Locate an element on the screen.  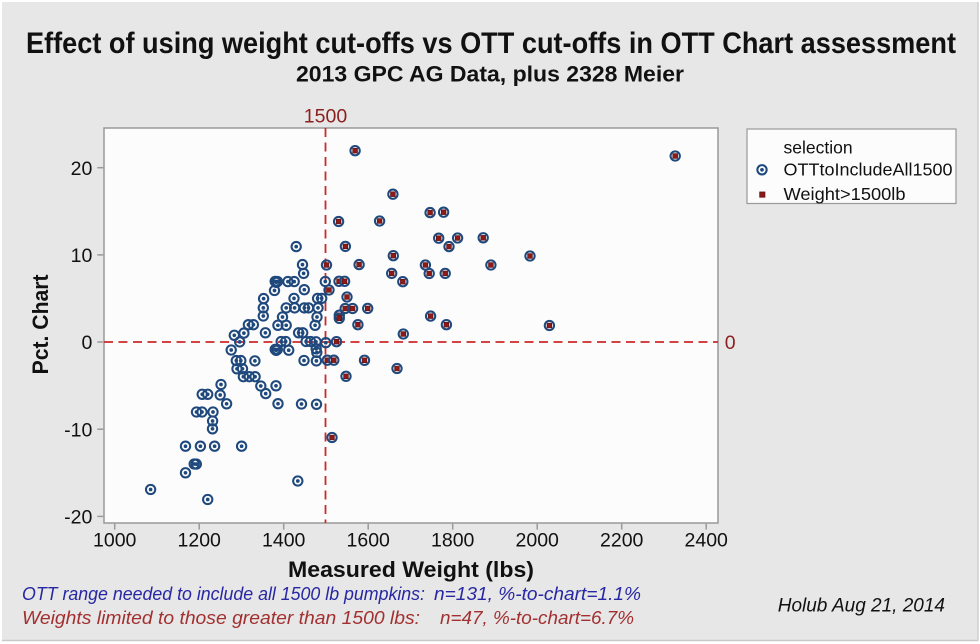
svg-text: OTTtoIncludeAll1500 is located at coordinates (868, 170).